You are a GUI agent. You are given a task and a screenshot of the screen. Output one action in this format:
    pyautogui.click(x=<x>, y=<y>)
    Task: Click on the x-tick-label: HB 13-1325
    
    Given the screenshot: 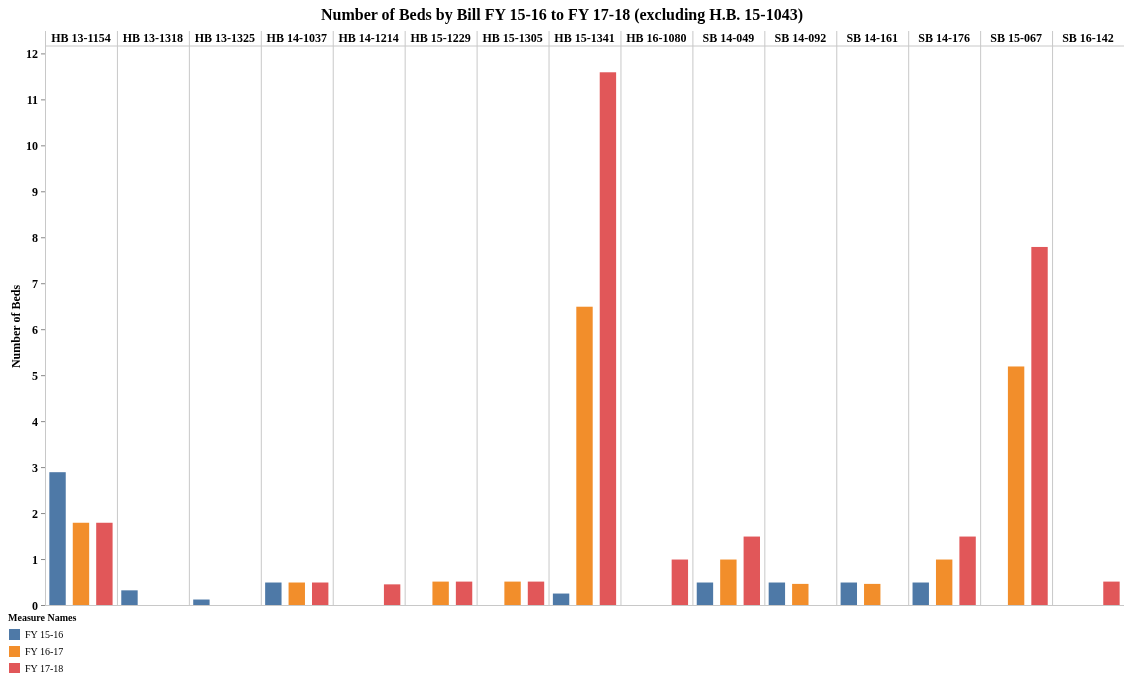 What is the action you would take?
    pyautogui.click(x=225, y=38)
    